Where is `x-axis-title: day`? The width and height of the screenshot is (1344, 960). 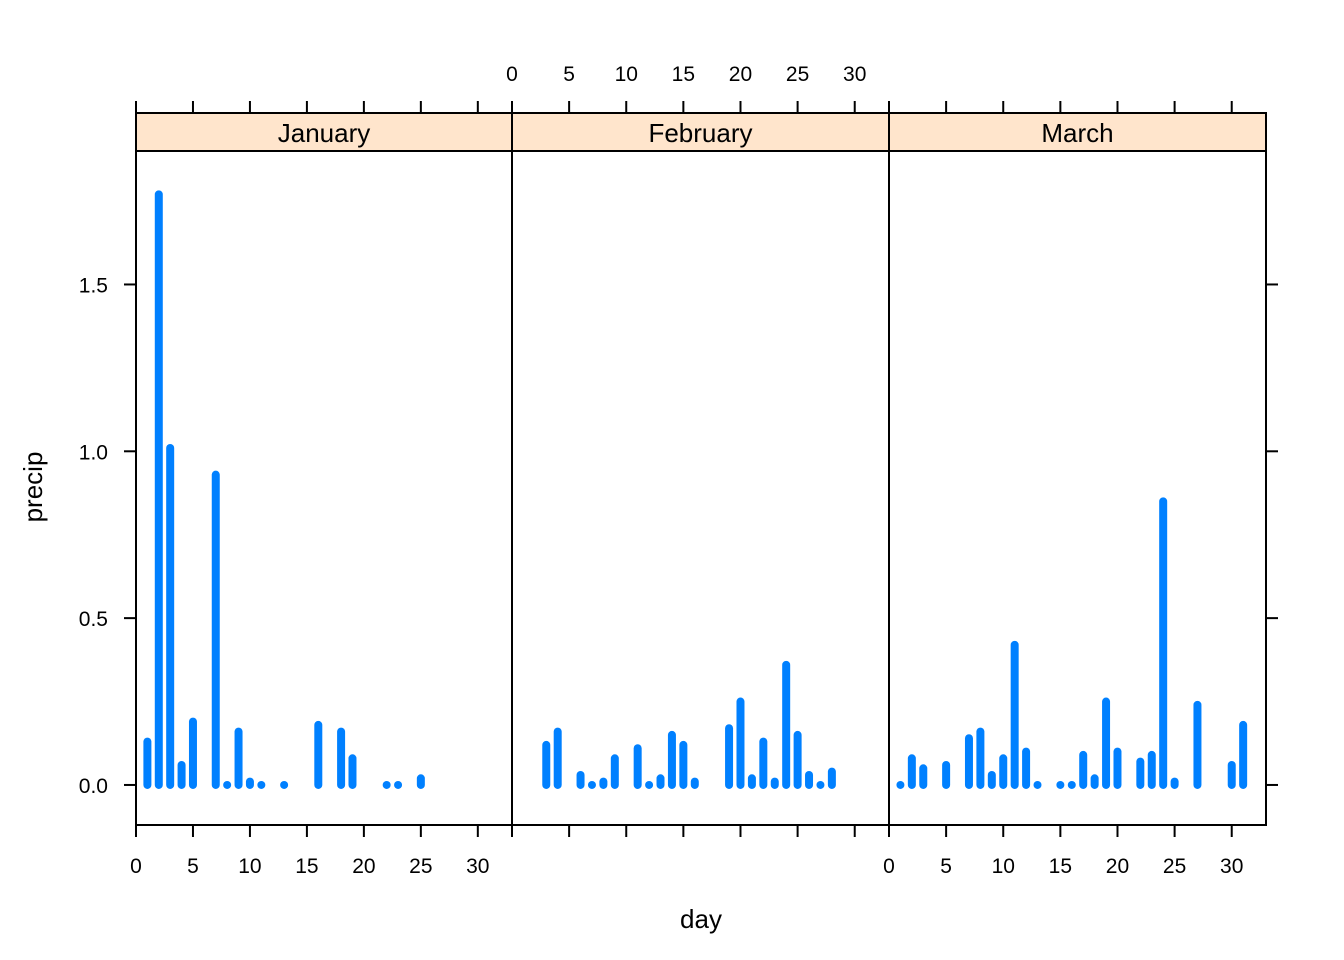
x-axis-title: day is located at coordinates (701, 919).